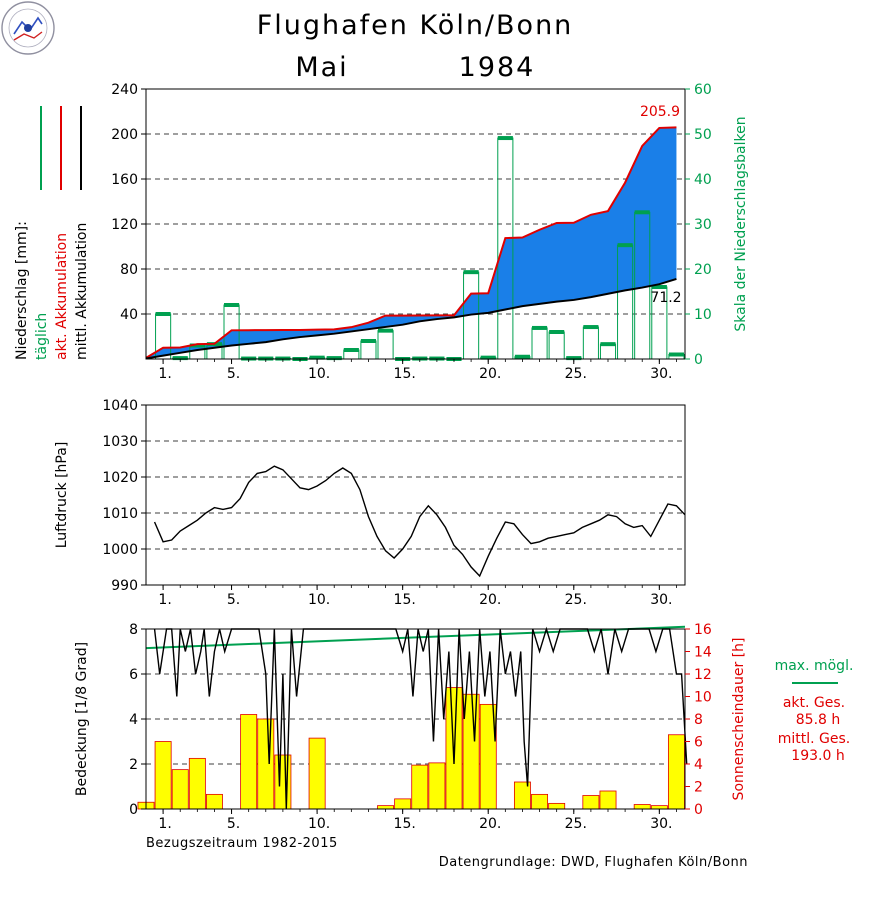 The width and height of the screenshot is (872, 900). What do you see at coordinates (814, 739) in the screenshot?
I see `mittl-ges-label: mittl. Ges.` at bounding box center [814, 739].